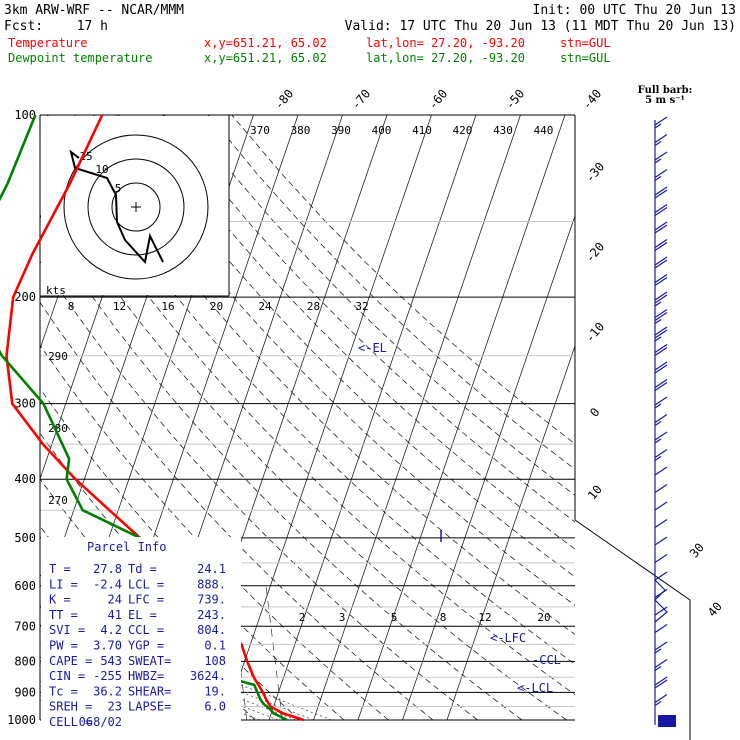 The width and height of the screenshot is (740, 740). I want to click on full-barb-units: 5 m s⁻¹, so click(665, 100).